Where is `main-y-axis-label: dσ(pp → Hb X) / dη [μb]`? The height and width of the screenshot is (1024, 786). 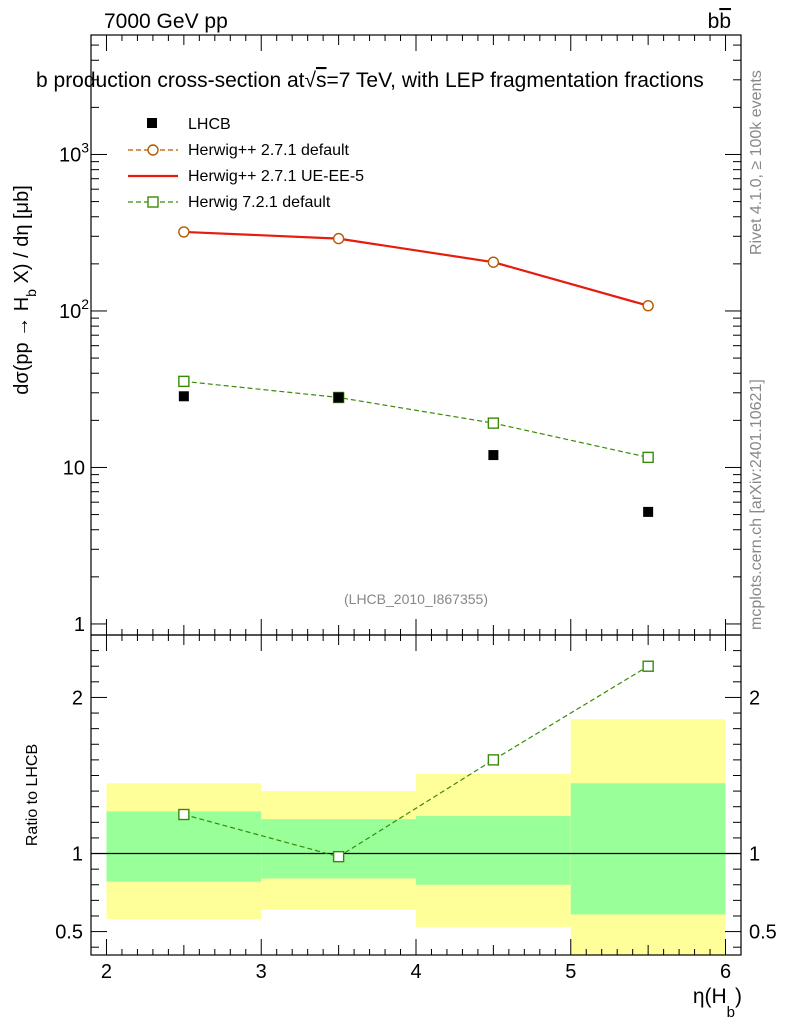
main-y-axis-label: dσ(pp → Hb X) / dη [μb] is located at coordinates (25, 290).